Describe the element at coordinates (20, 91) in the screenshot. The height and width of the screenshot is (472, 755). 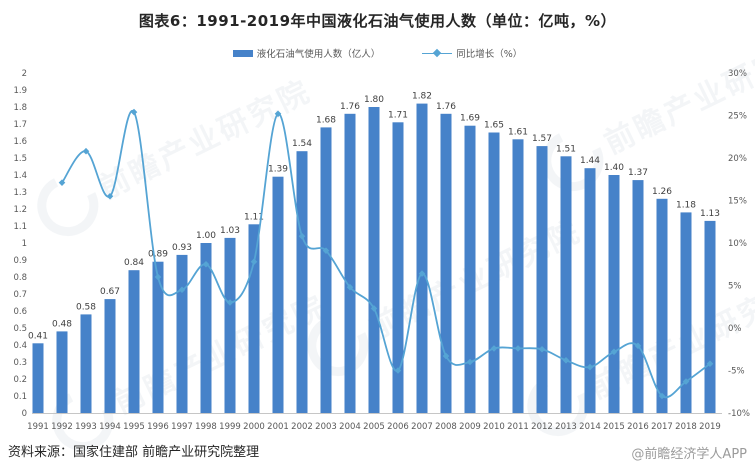
I see `left-axis-tick: 1.9` at that location.